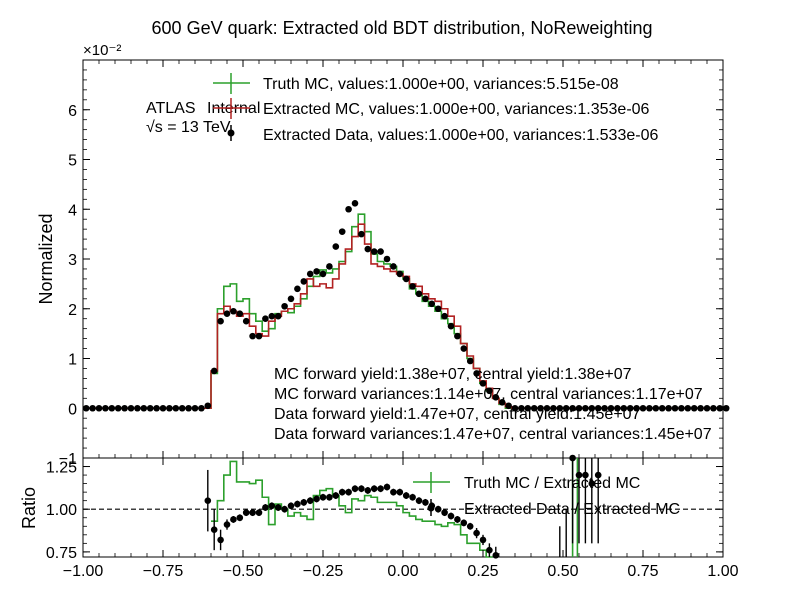  Describe the element at coordinates (29, 508) in the screenshot. I see `ratio-y-axis-label: Ratio` at that location.